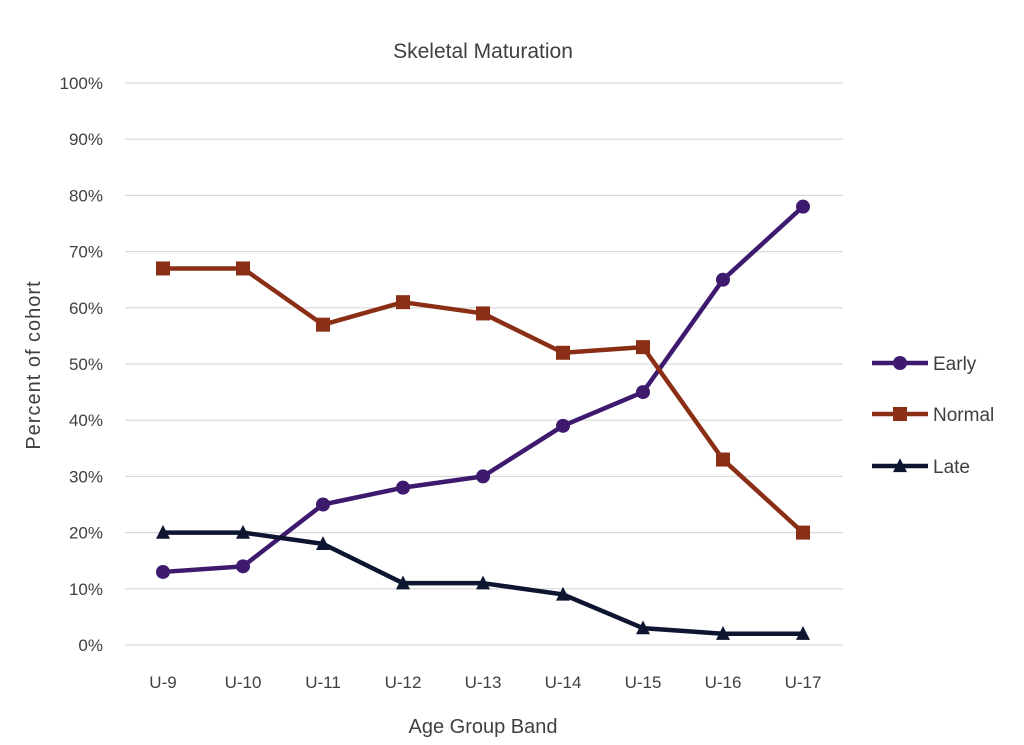 The height and width of the screenshot is (745, 1024). Describe the element at coordinates (86, 476) in the screenshot. I see `y-tick-label: 30%` at that location.